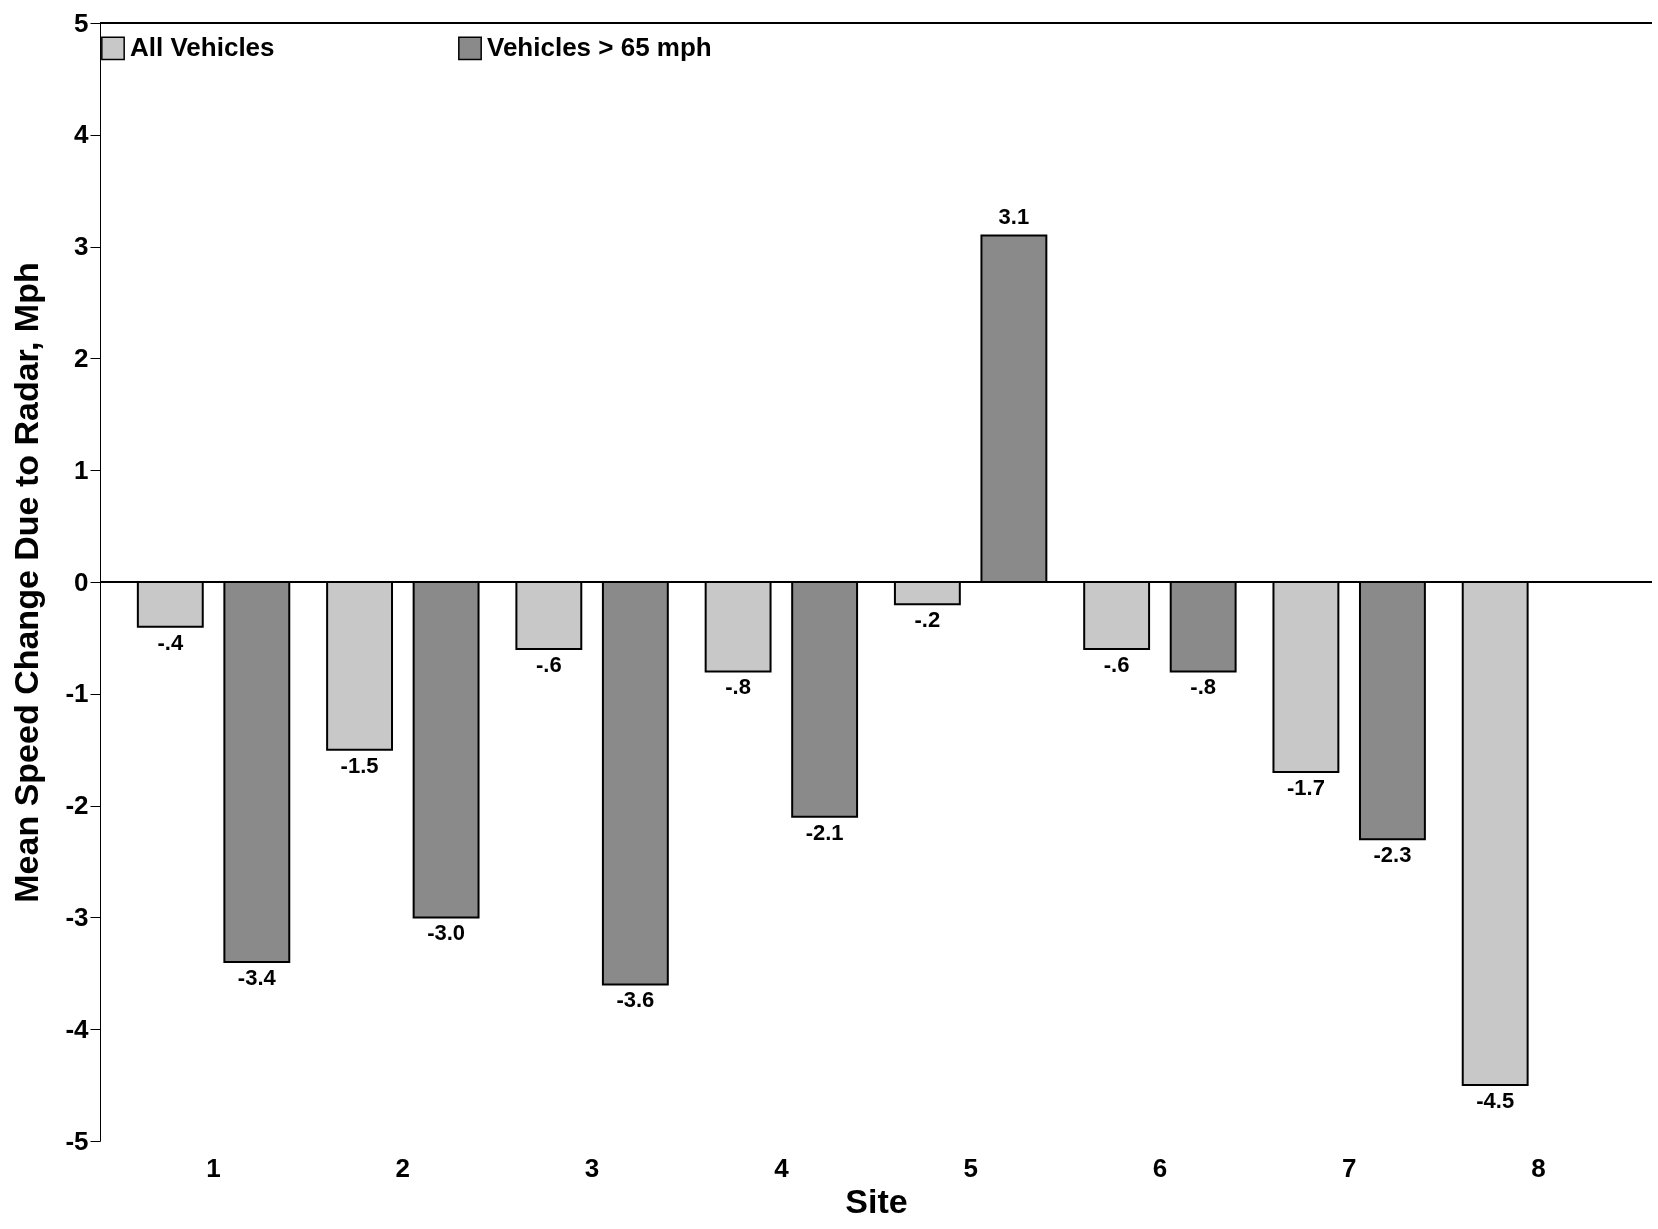  What do you see at coordinates (359, 765) in the screenshot?
I see `data-label: -1.5` at bounding box center [359, 765].